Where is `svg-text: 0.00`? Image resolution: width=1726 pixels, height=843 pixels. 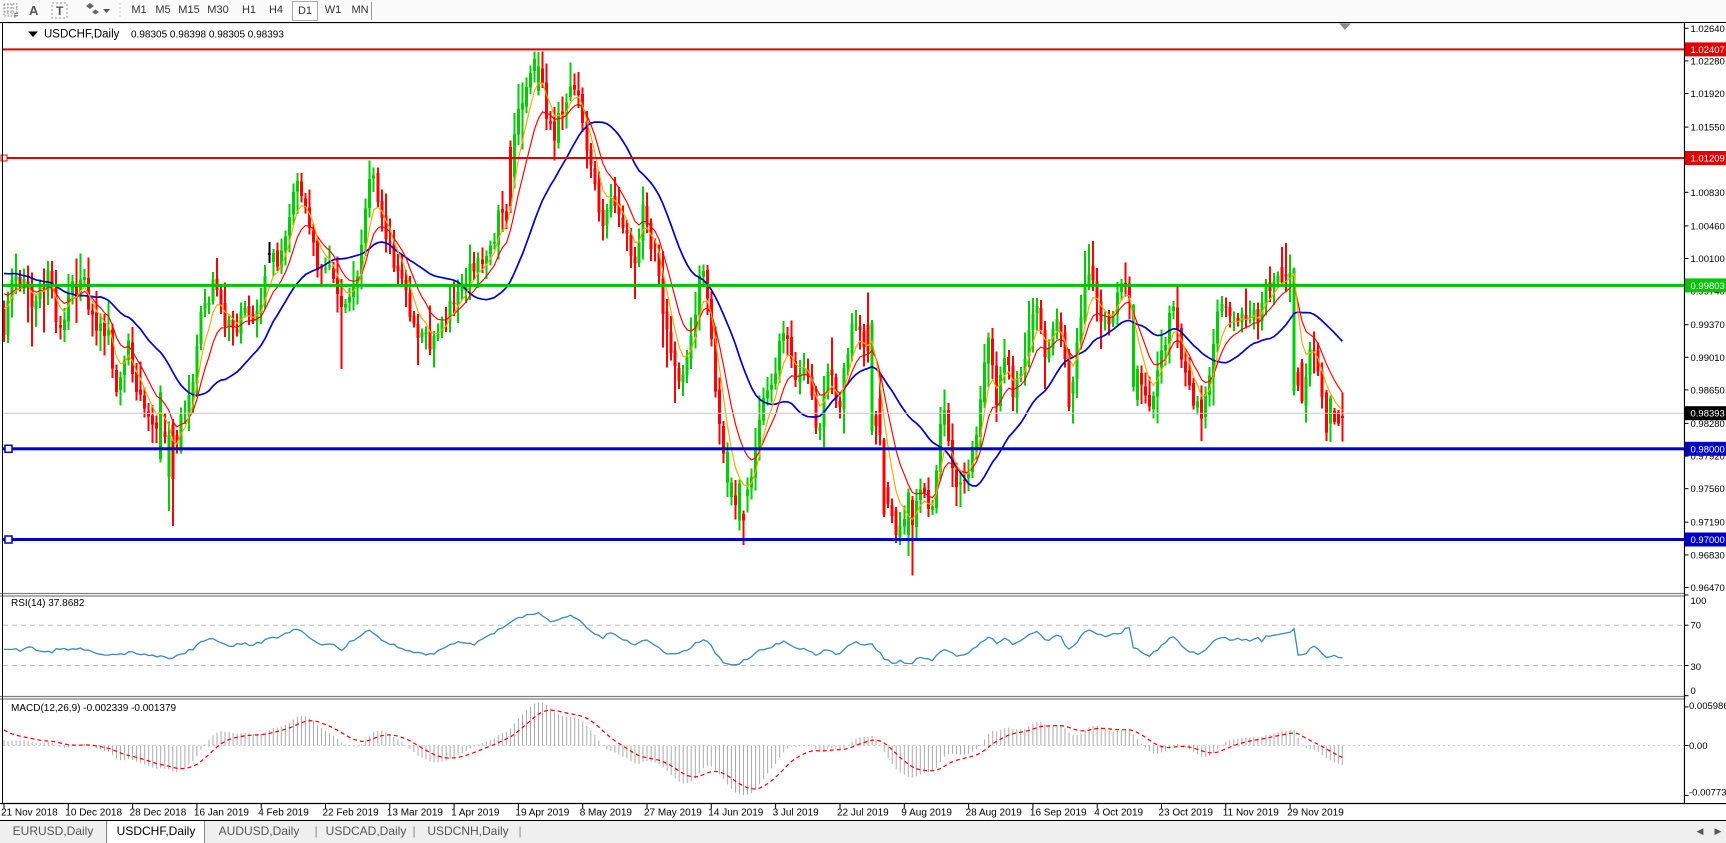 svg-text: 0.00 is located at coordinates (1698, 746).